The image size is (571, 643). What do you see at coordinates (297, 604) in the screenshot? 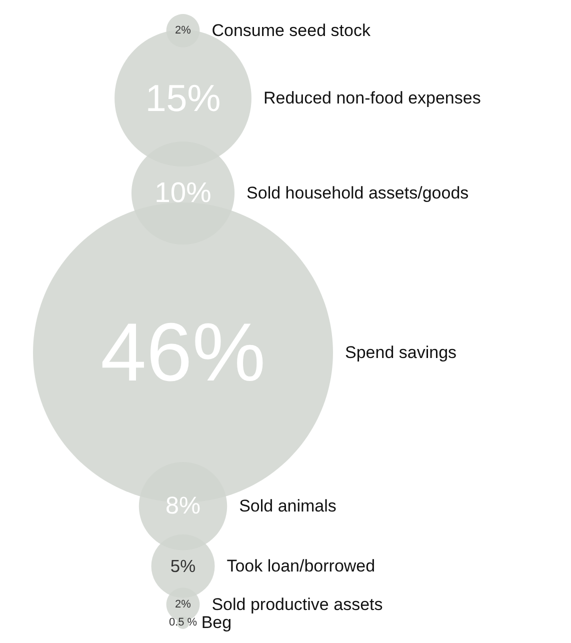
I see `category-label: Sold productive assets` at bounding box center [297, 604].